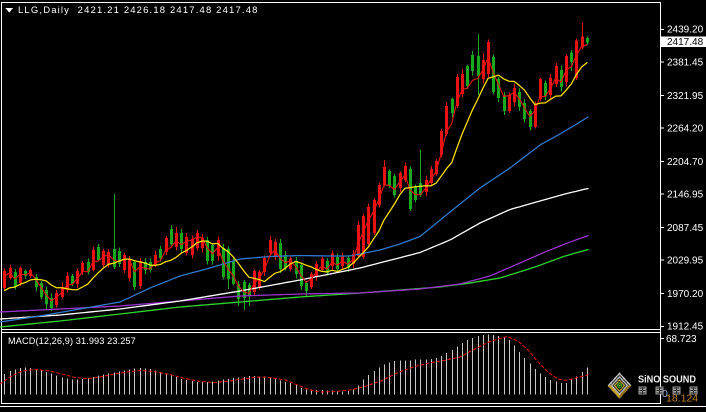 This screenshot has height=412, width=706. What do you see at coordinates (685, 42) in the screenshot?
I see `svg-text: 2417.48` at bounding box center [685, 42].